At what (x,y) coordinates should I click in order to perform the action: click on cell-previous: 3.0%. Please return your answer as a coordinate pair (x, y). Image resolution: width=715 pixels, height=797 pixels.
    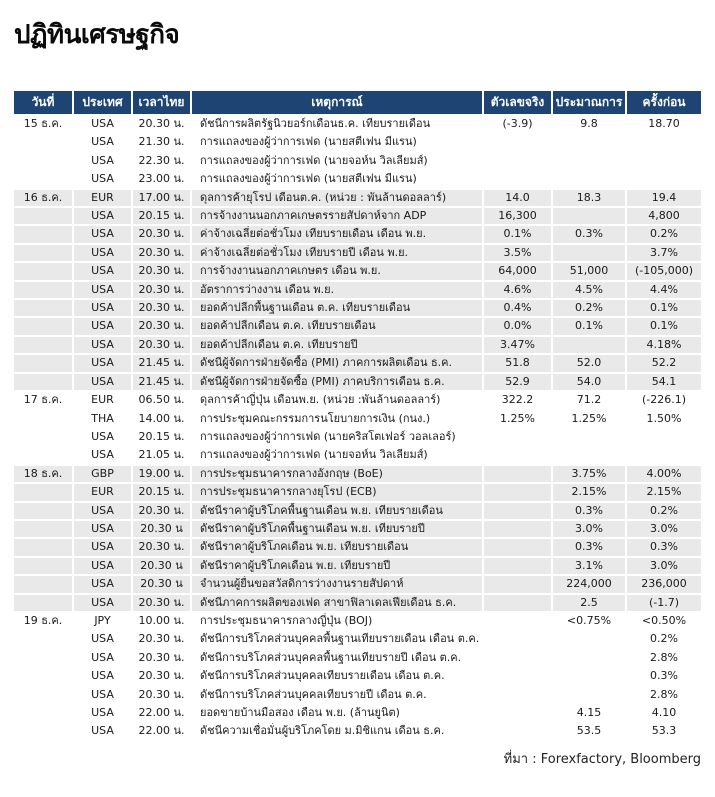
    Looking at the image, I should click on (664, 530).